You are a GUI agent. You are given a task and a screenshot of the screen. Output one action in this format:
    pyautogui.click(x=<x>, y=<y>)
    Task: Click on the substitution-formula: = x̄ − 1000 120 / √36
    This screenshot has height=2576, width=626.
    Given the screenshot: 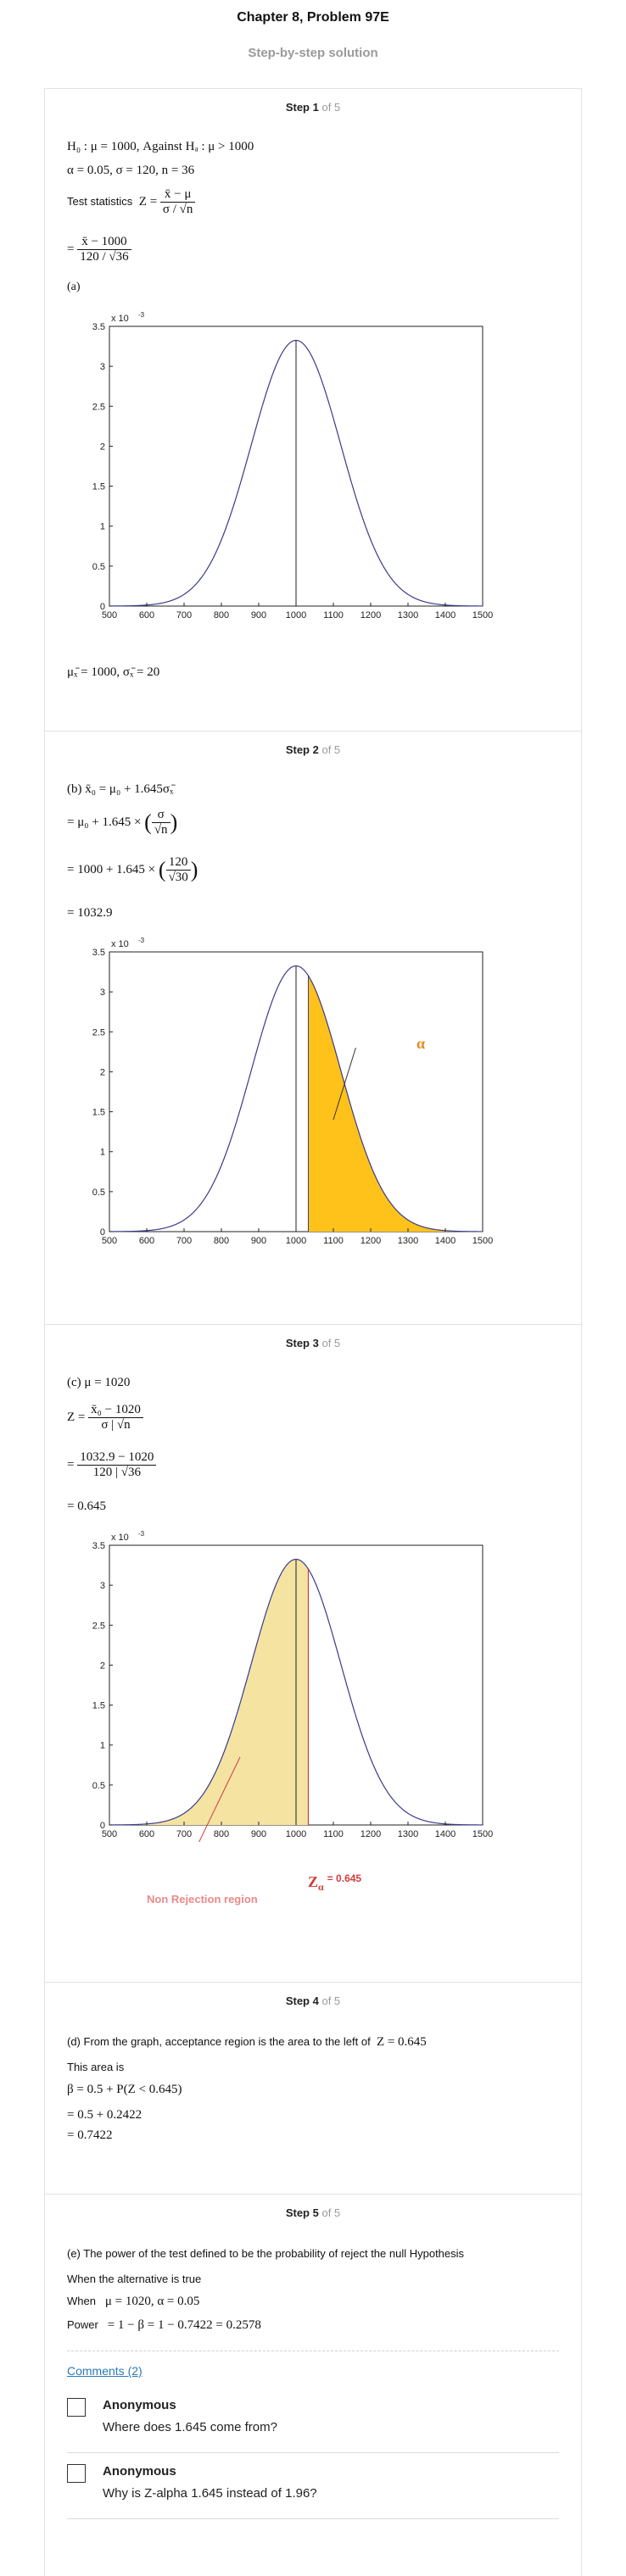 What is the action you would take?
    pyautogui.click(x=99, y=249)
    